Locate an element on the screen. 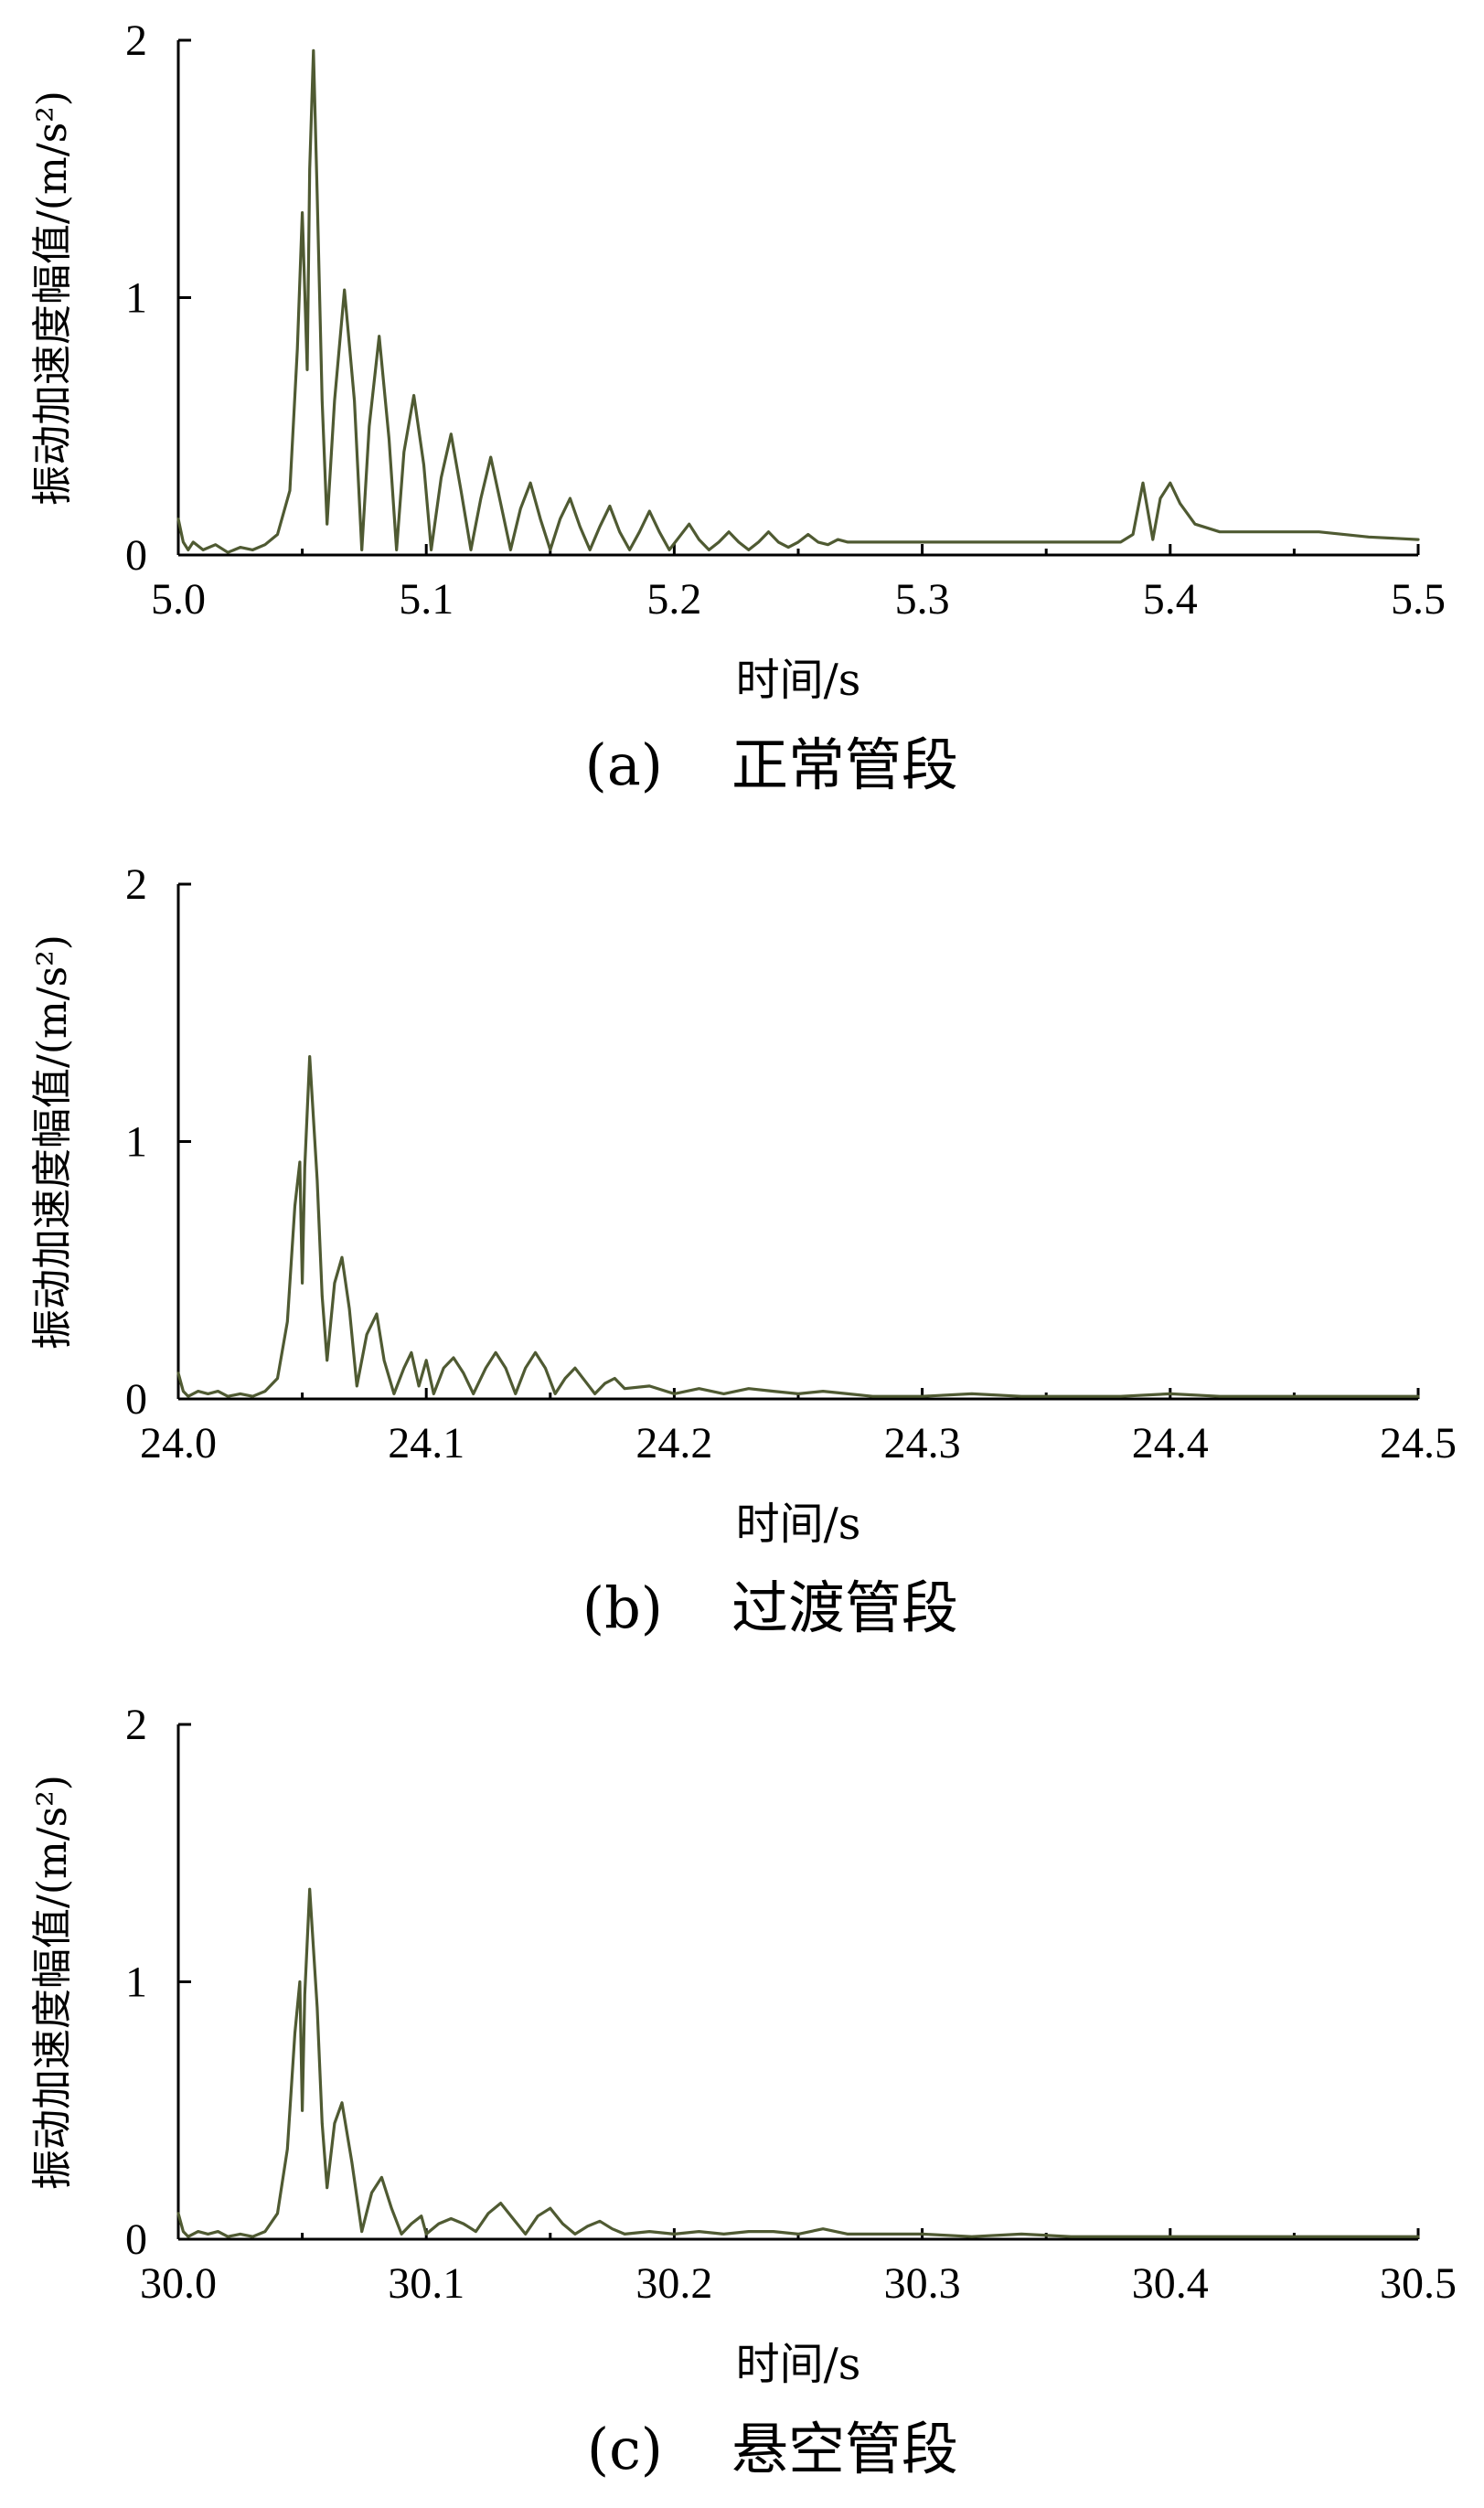 The width and height of the screenshot is (1484, 2508). caption-text: 悬空管段 is located at coordinates (844, 2449).